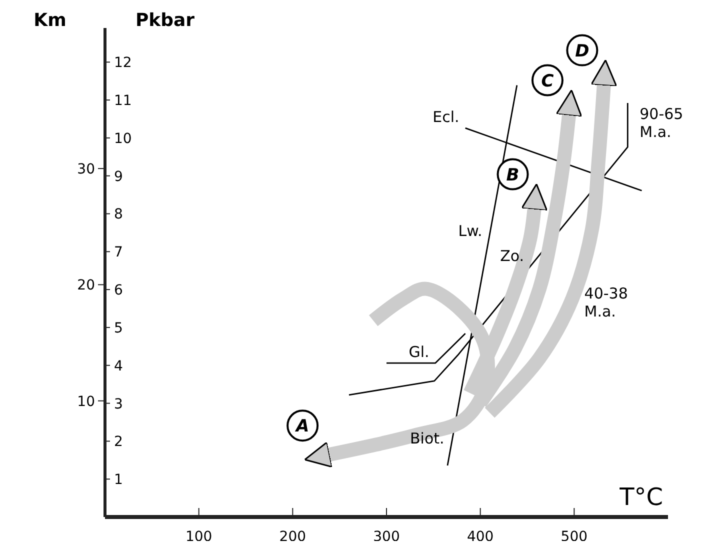  What do you see at coordinates (446, 117) in the screenshot?
I see `annotation: Ecl.` at bounding box center [446, 117].